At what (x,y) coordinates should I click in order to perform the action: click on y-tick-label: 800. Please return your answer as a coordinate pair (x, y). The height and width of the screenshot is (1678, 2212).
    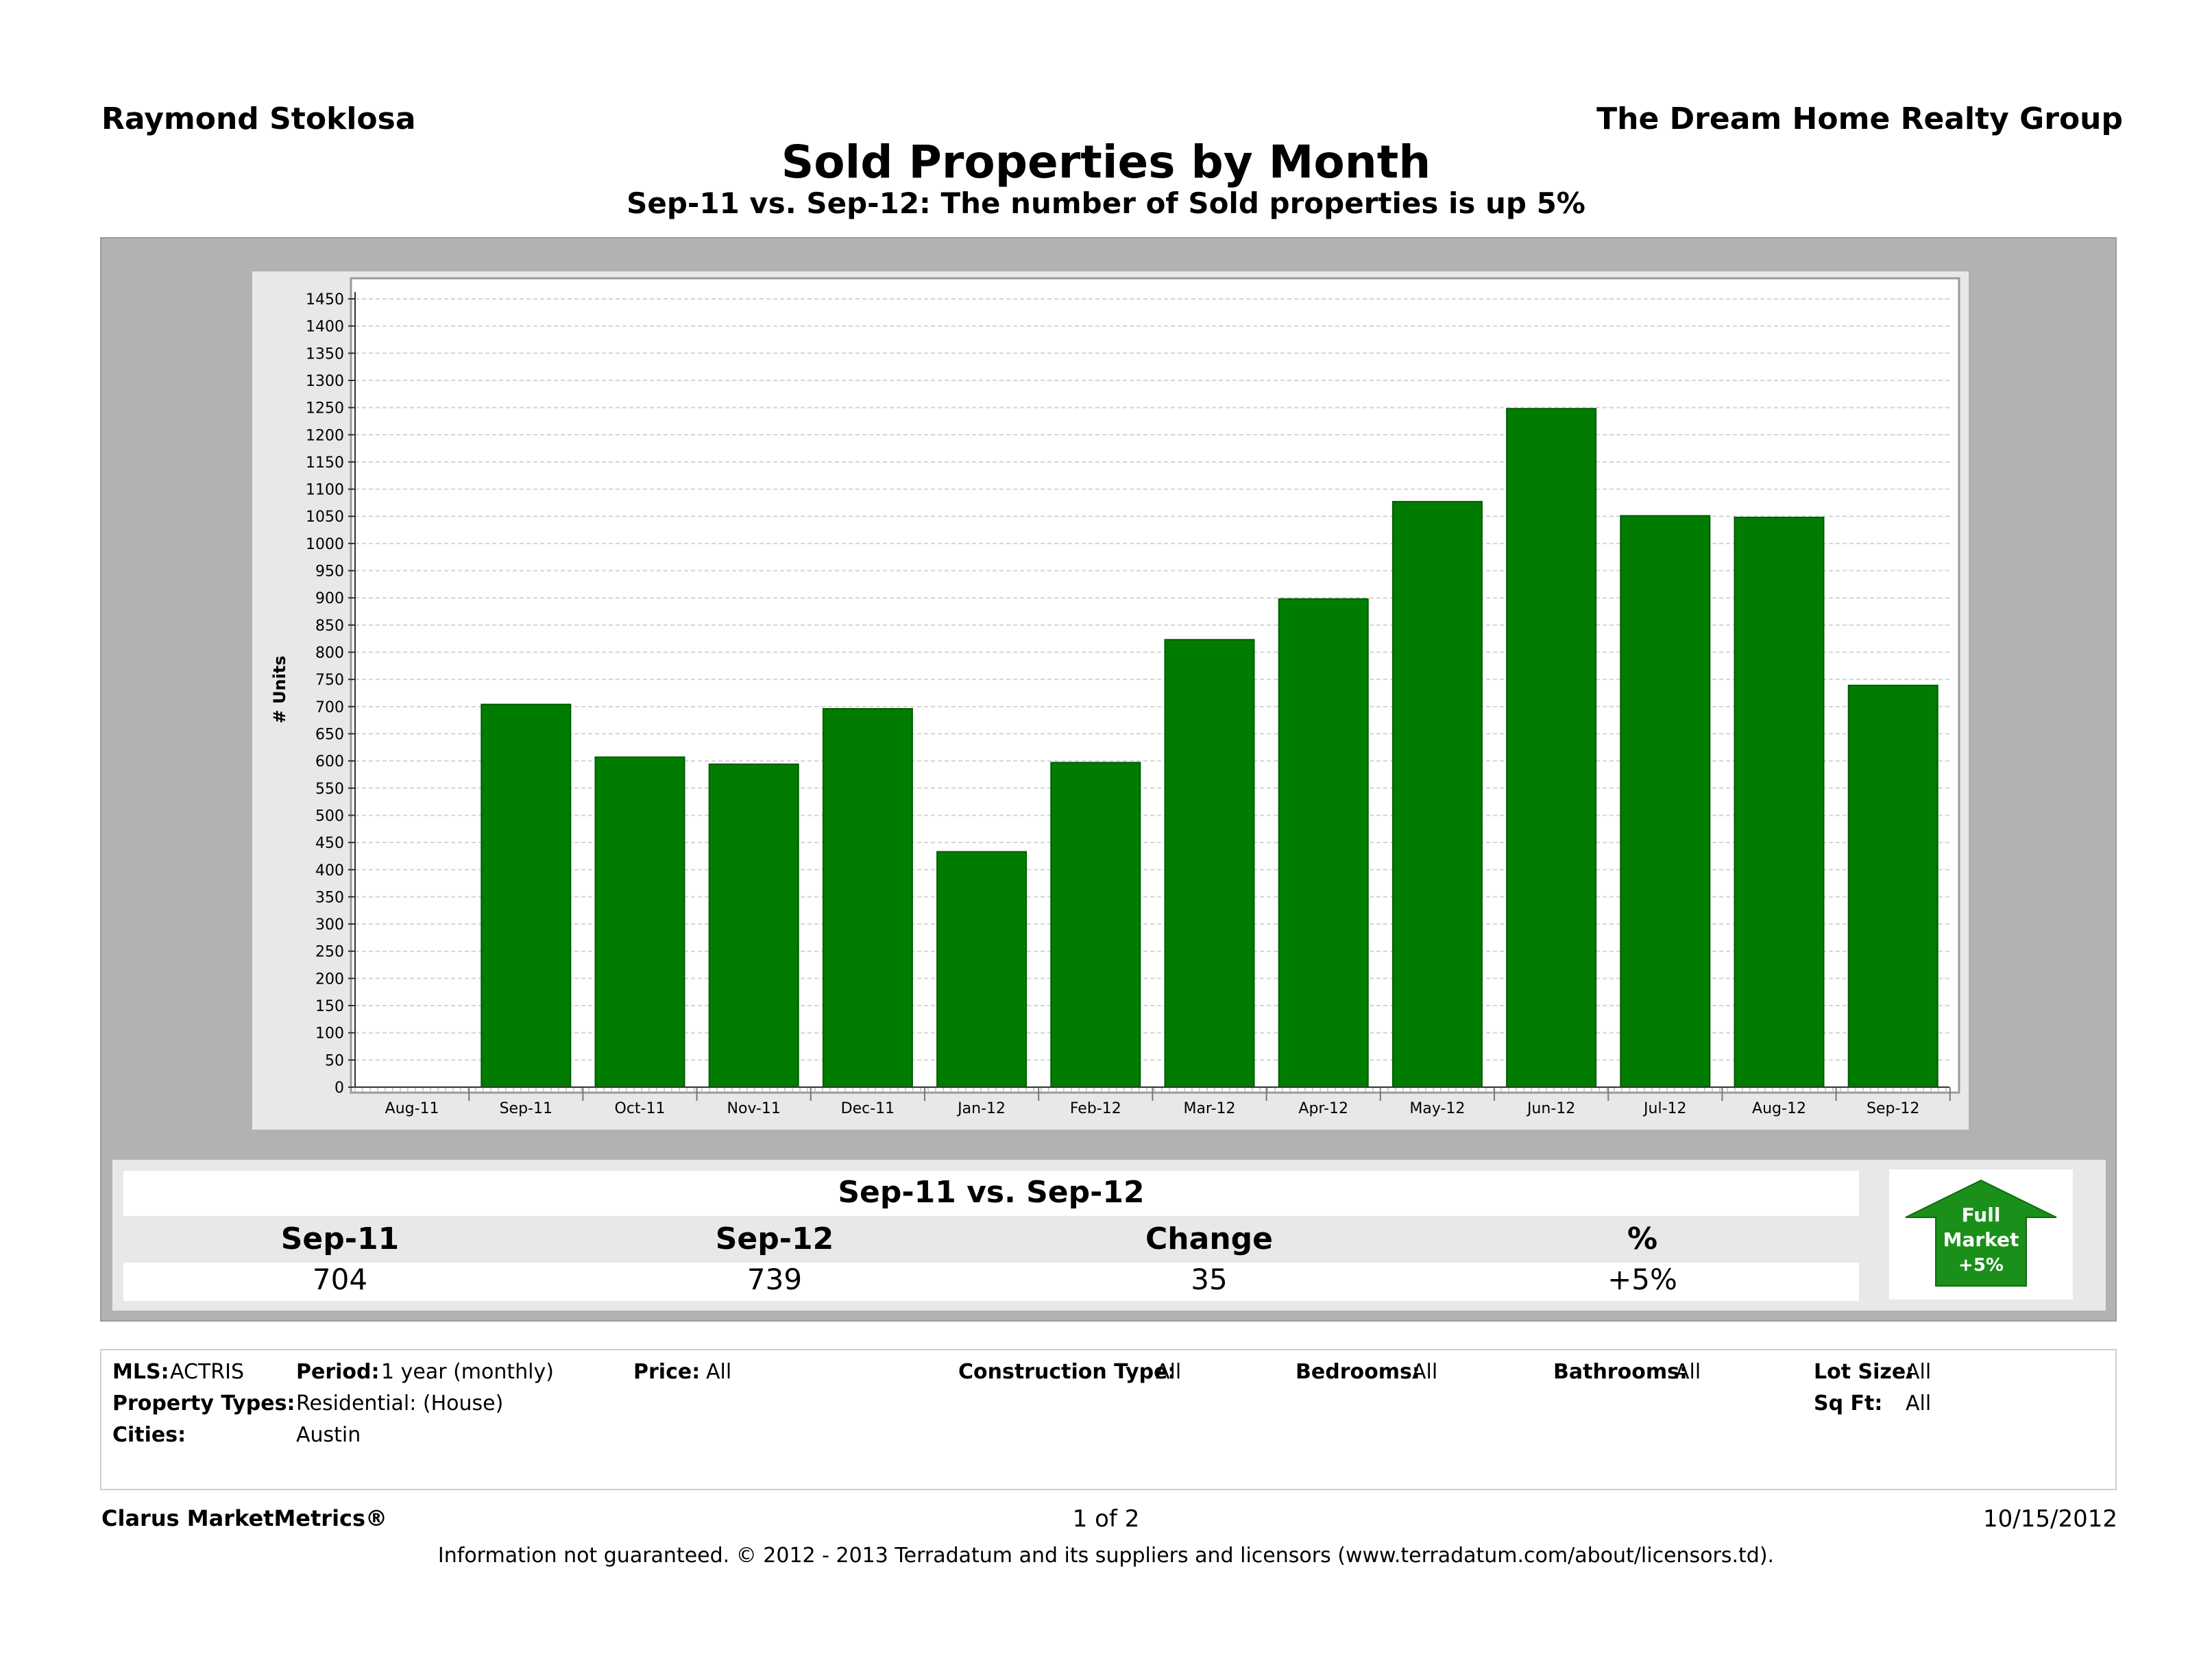
    Looking at the image, I should click on (329, 653).